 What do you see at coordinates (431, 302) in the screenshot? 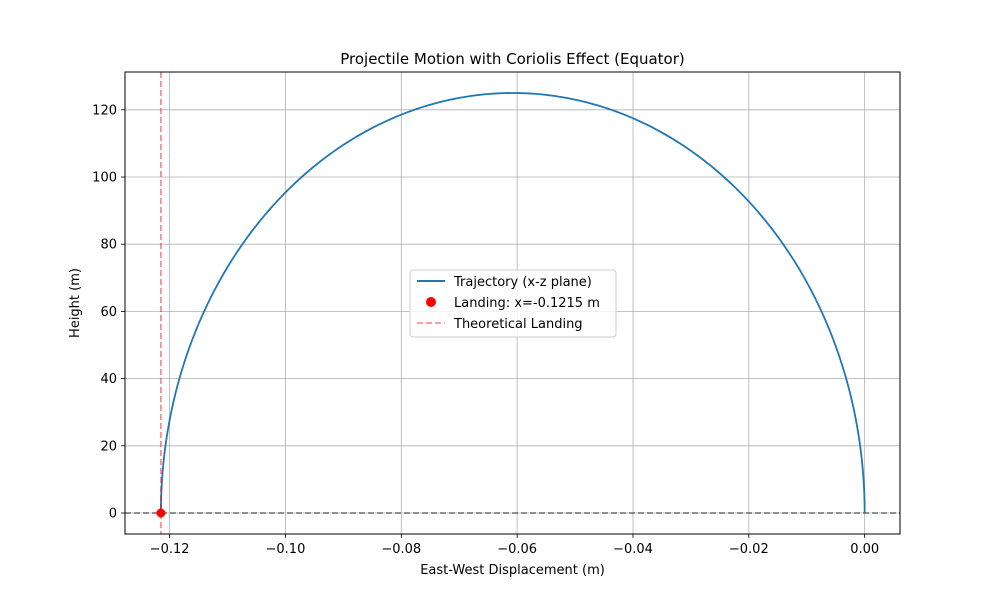
I see `legend-landing-swatch` at bounding box center [431, 302].